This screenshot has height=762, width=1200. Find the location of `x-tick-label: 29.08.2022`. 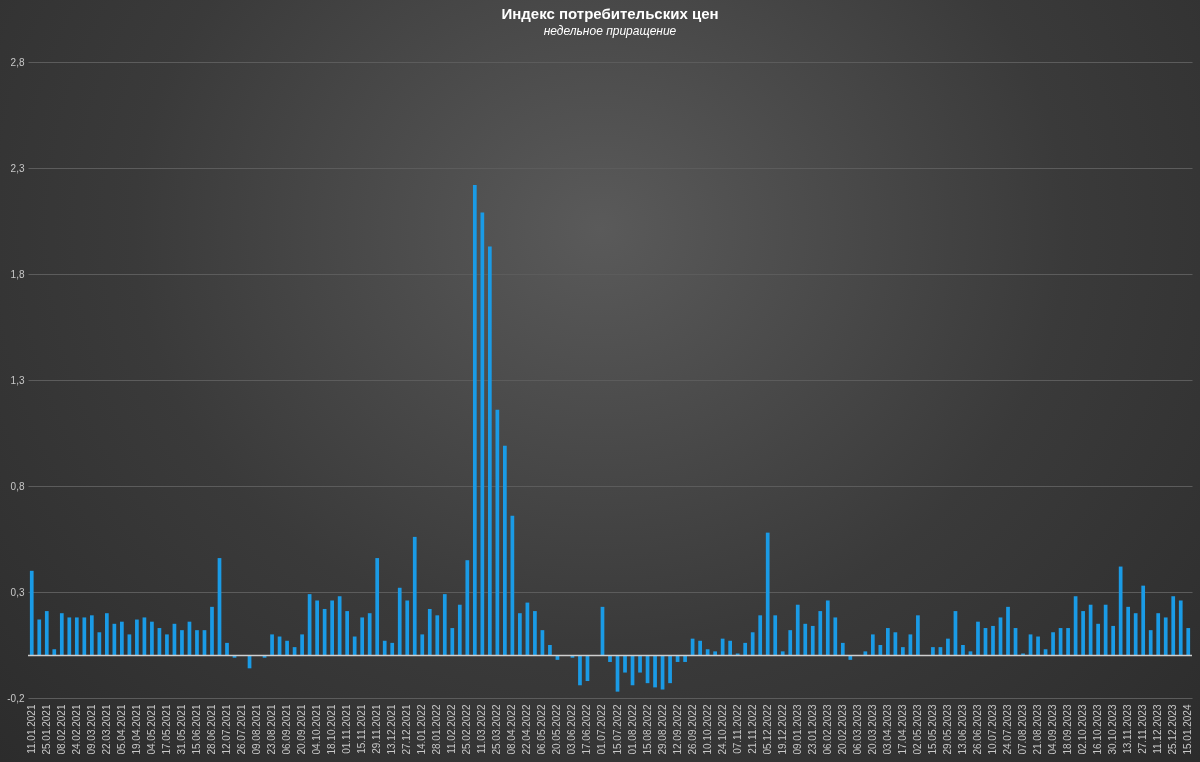

x-tick-label: 29.08.2022 is located at coordinates (662, 729).